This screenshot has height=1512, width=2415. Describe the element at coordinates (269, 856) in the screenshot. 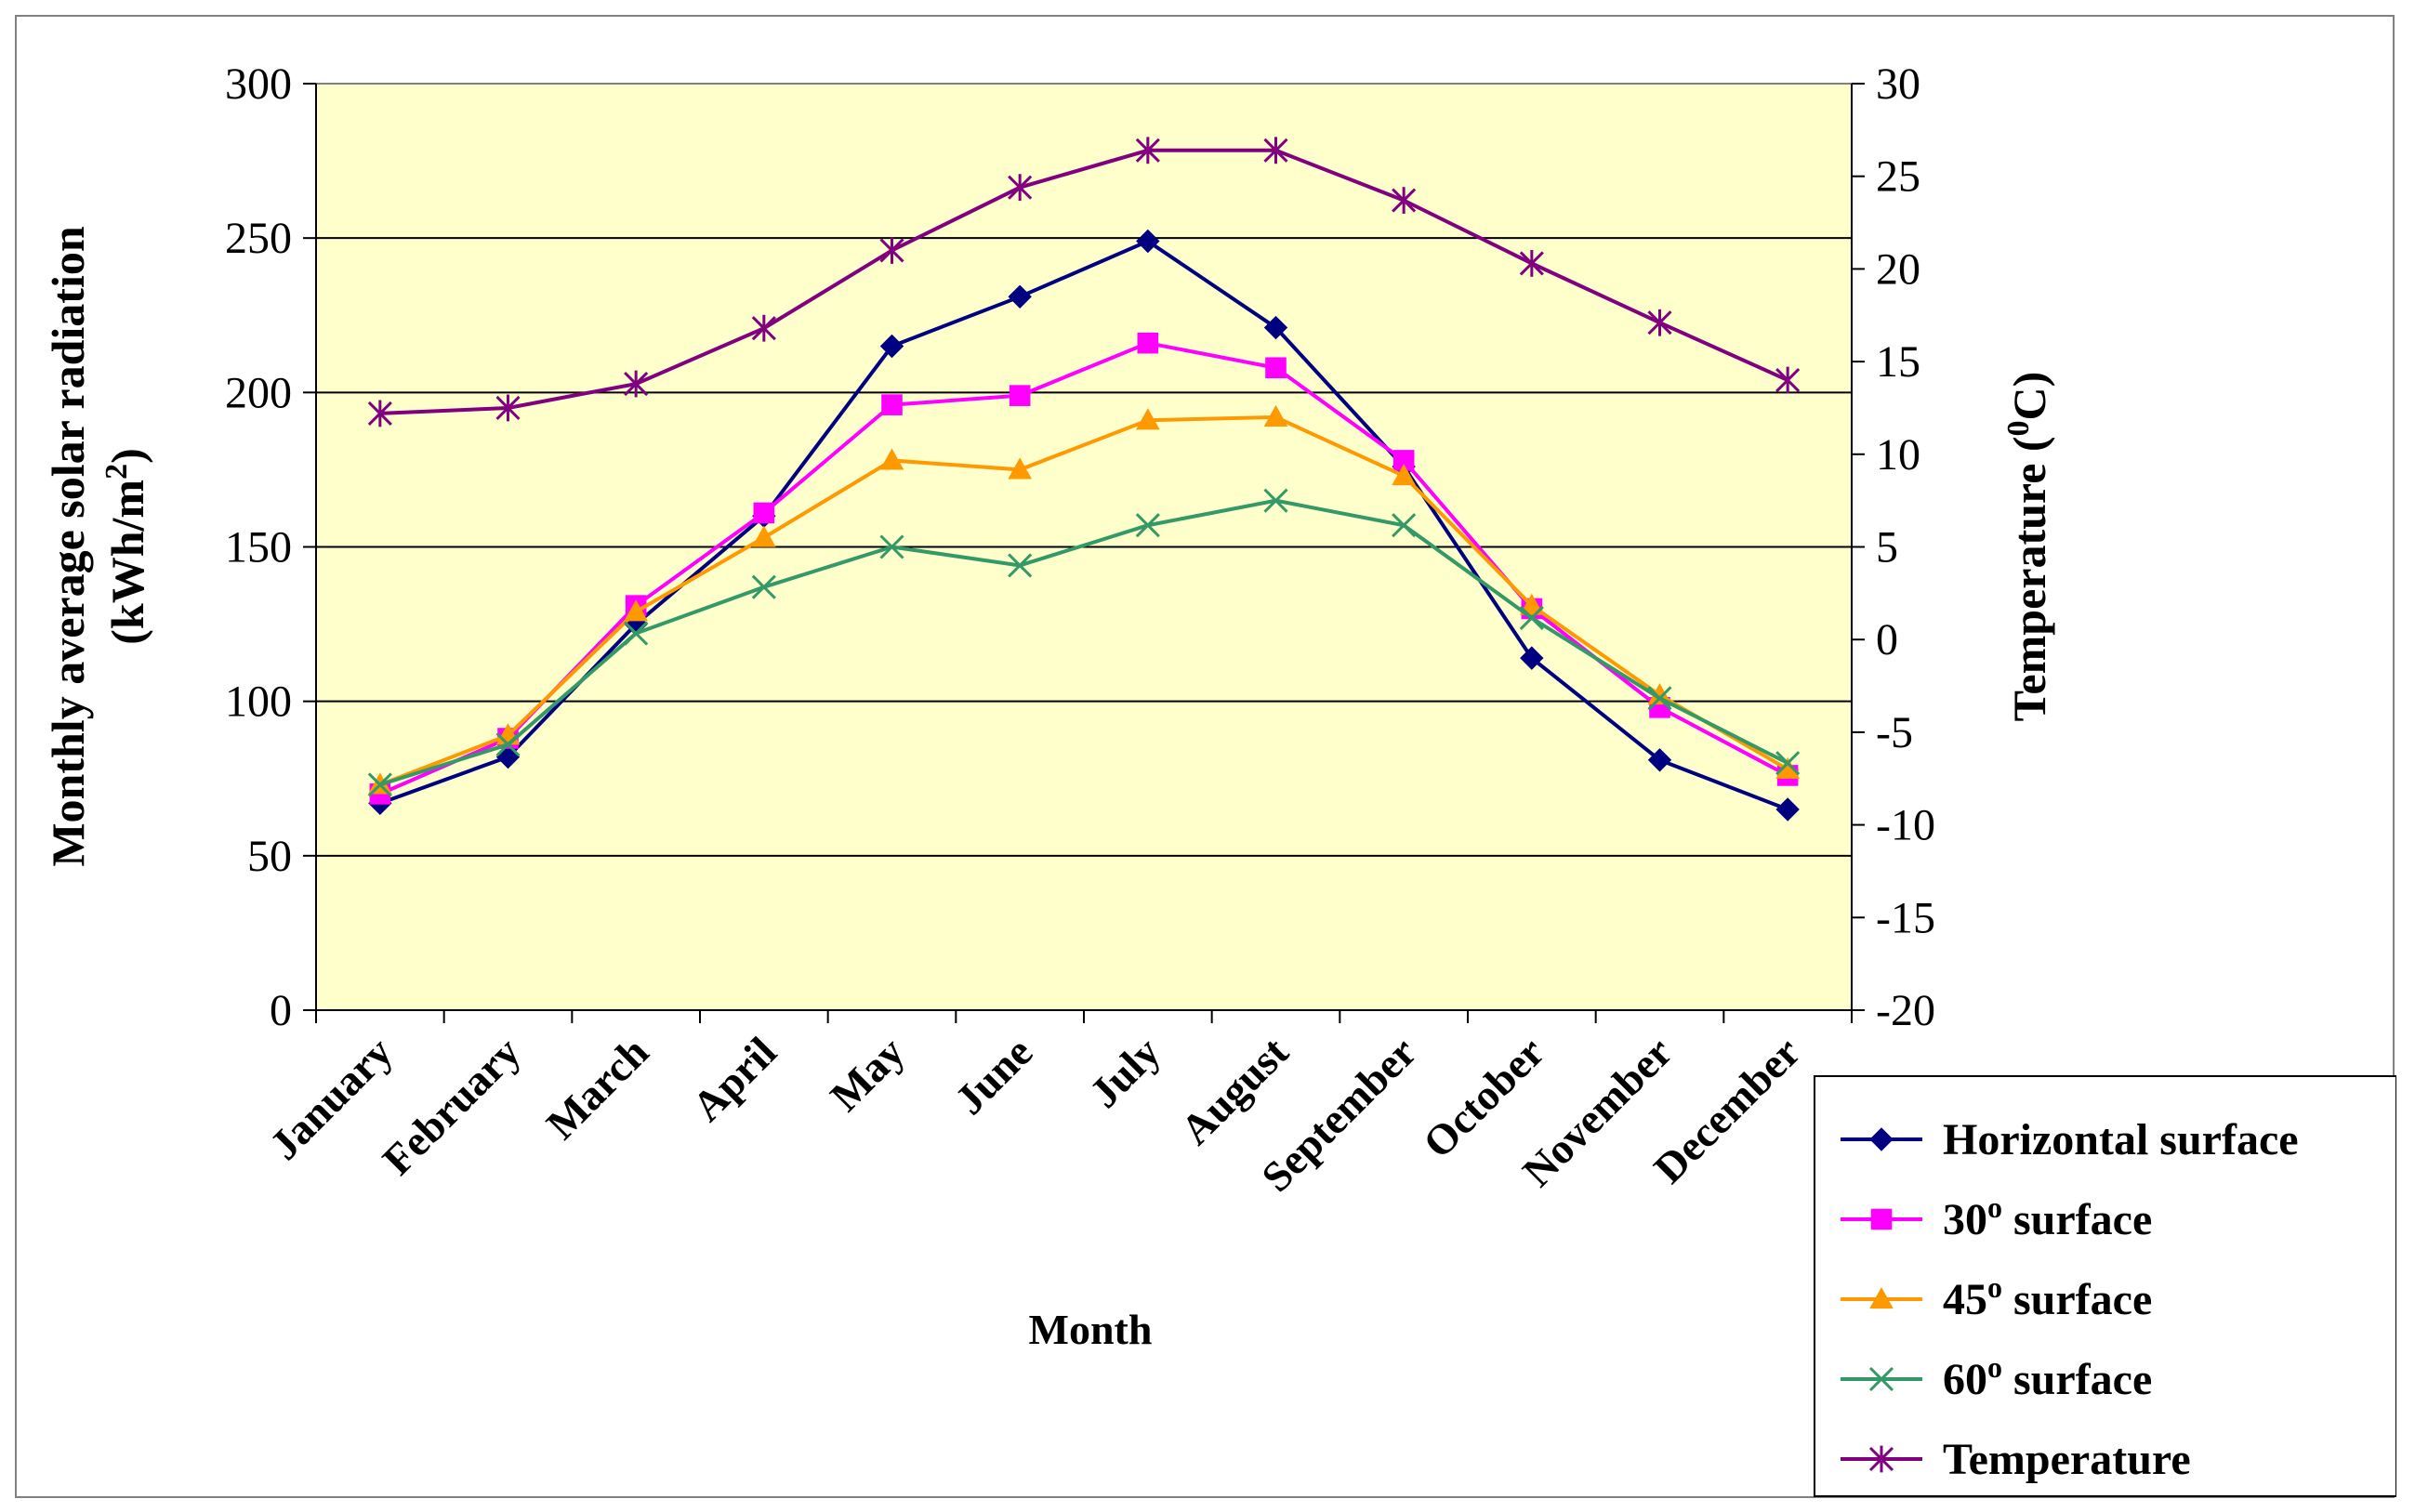

I see `y-tick-label: 50` at that location.